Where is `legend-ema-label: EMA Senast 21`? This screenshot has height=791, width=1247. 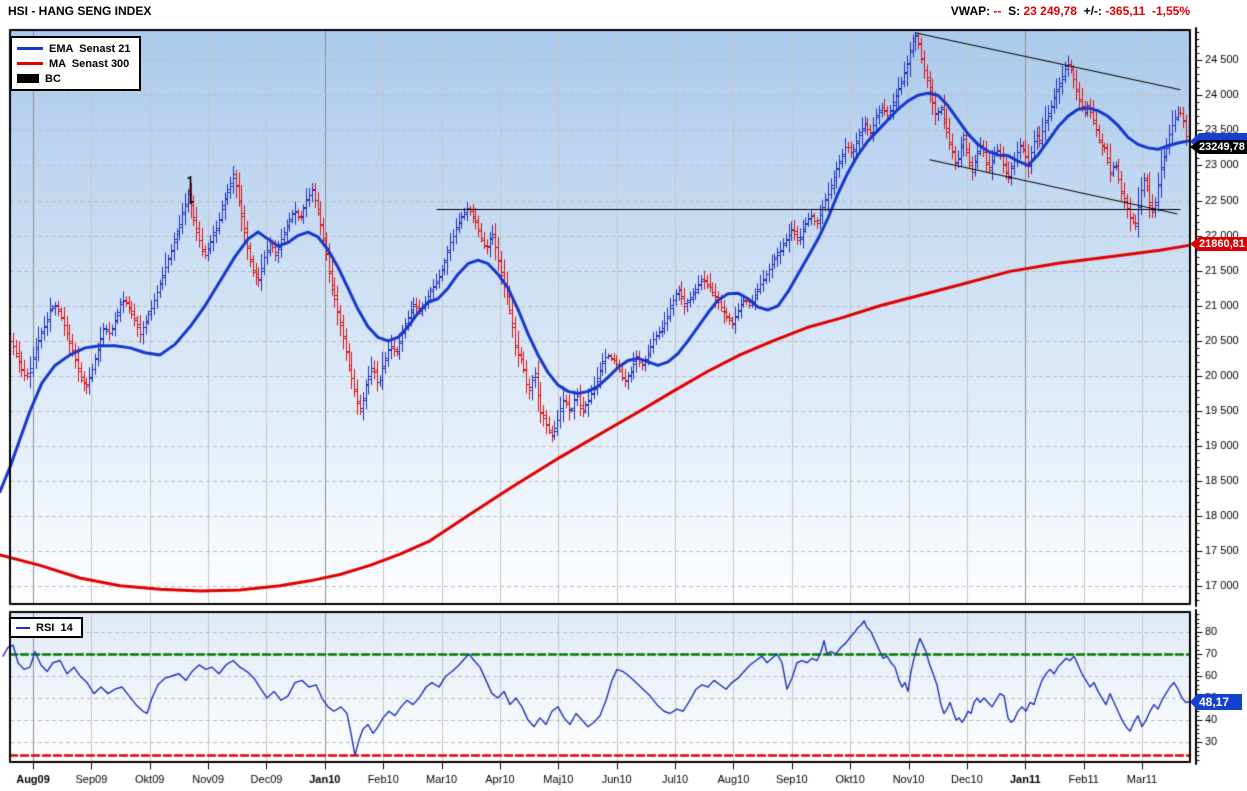 legend-ema-label: EMA Senast 21 is located at coordinates (90, 48).